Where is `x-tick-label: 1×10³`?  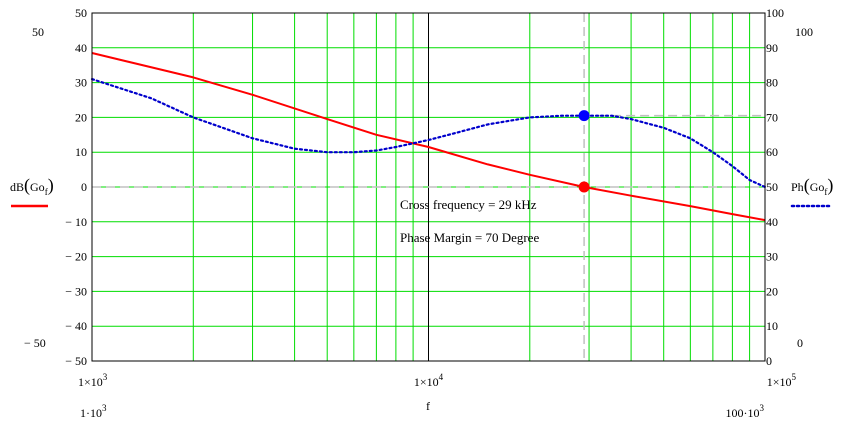
x-tick-label: 1×10³ is located at coordinates (93, 380).